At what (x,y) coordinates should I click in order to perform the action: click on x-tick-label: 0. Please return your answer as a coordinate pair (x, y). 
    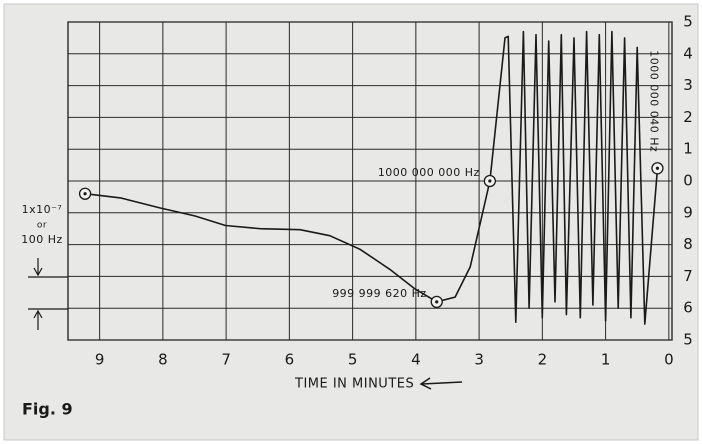
    Looking at the image, I should click on (669, 360).